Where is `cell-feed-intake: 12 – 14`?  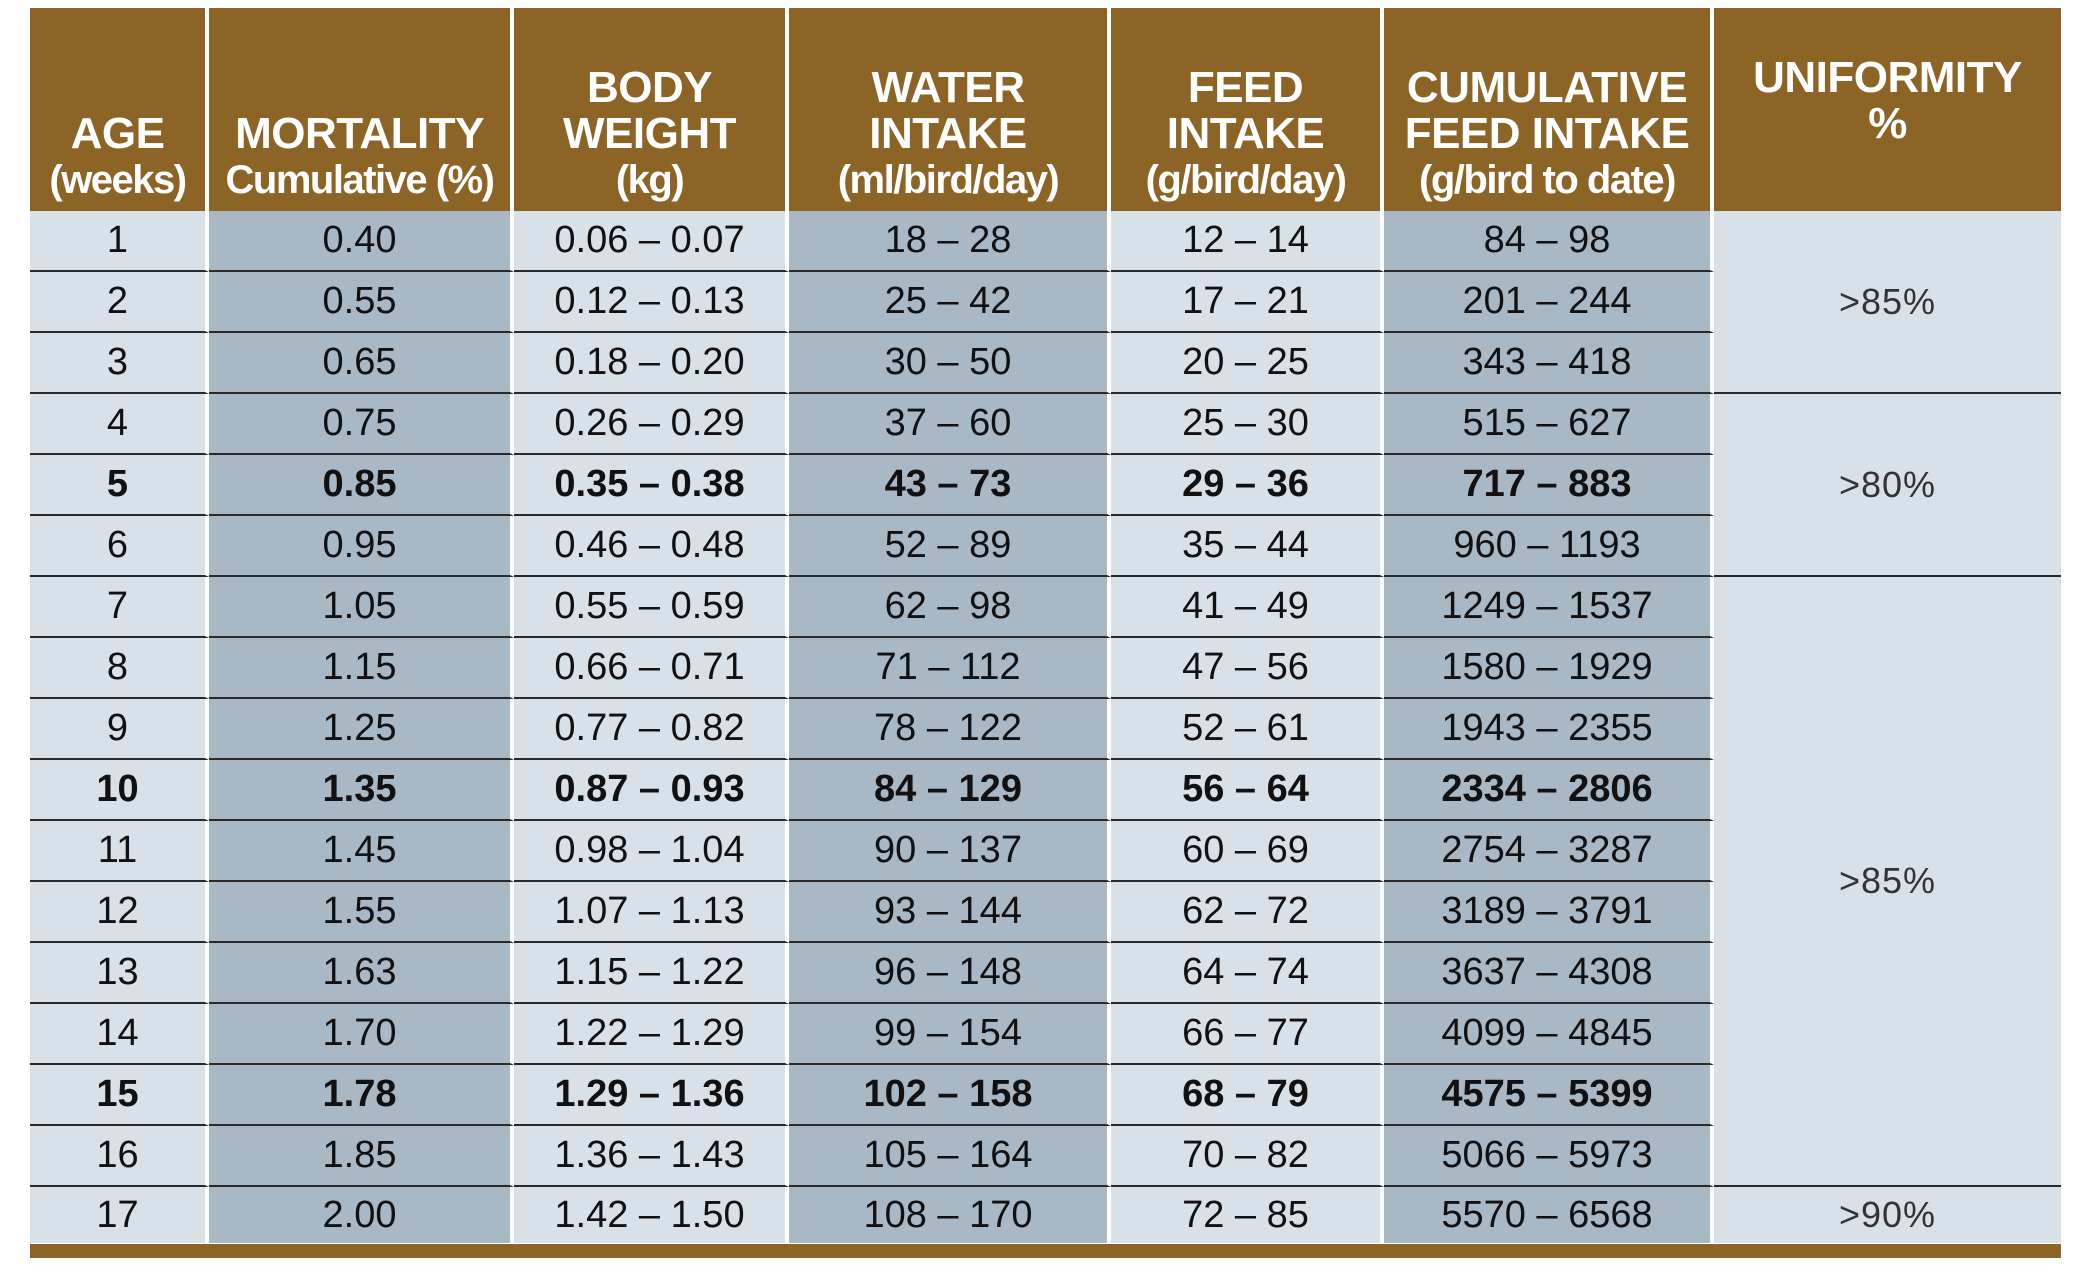
cell-feed-intake: 12 – 14 is located at coordinates (1247, 241).